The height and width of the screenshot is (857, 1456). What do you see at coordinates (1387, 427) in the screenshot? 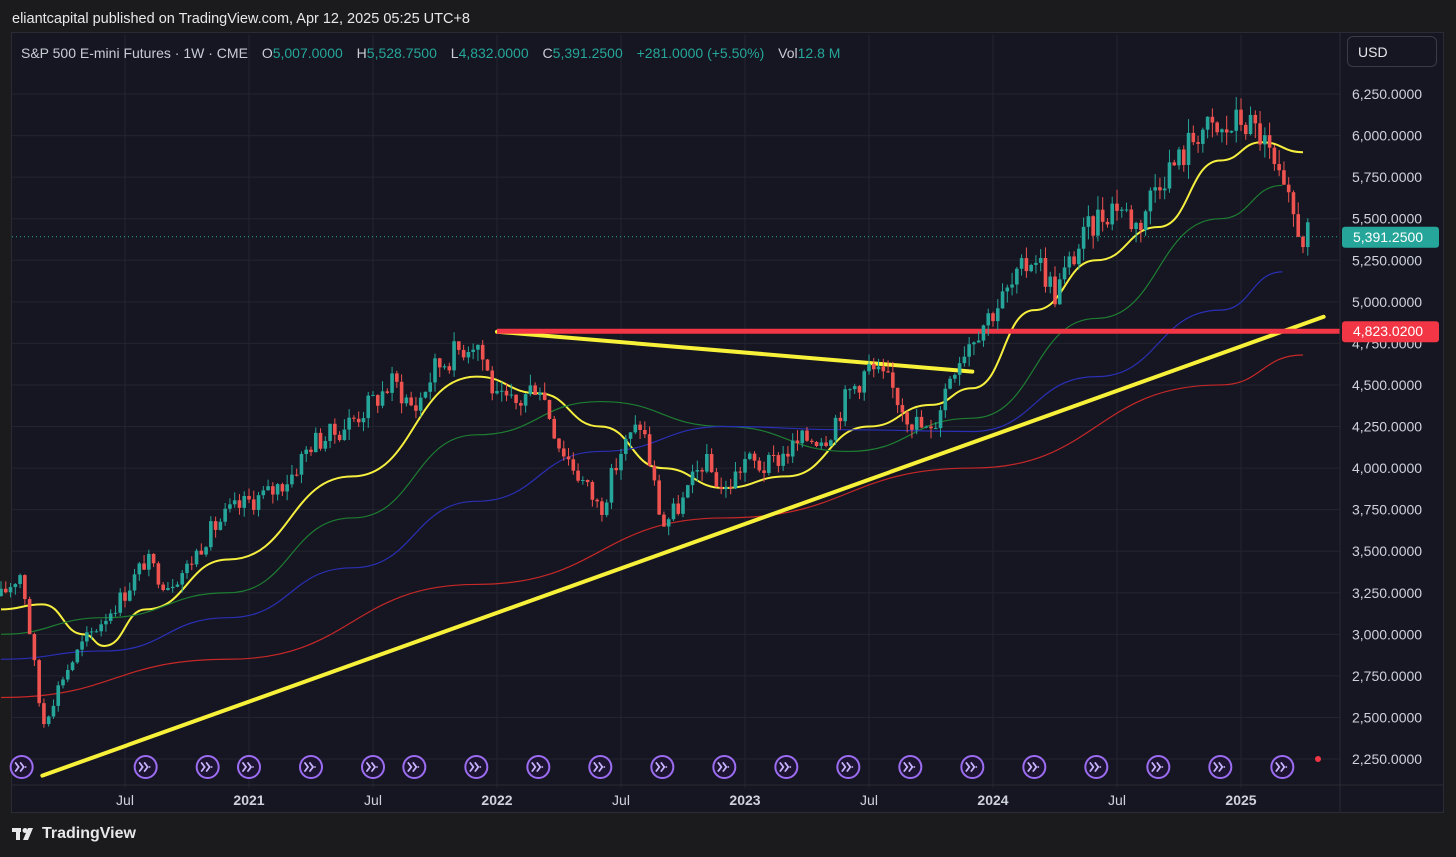
I see `price-tick-label: 4,250.0000` at bounding box center [1387, 427].